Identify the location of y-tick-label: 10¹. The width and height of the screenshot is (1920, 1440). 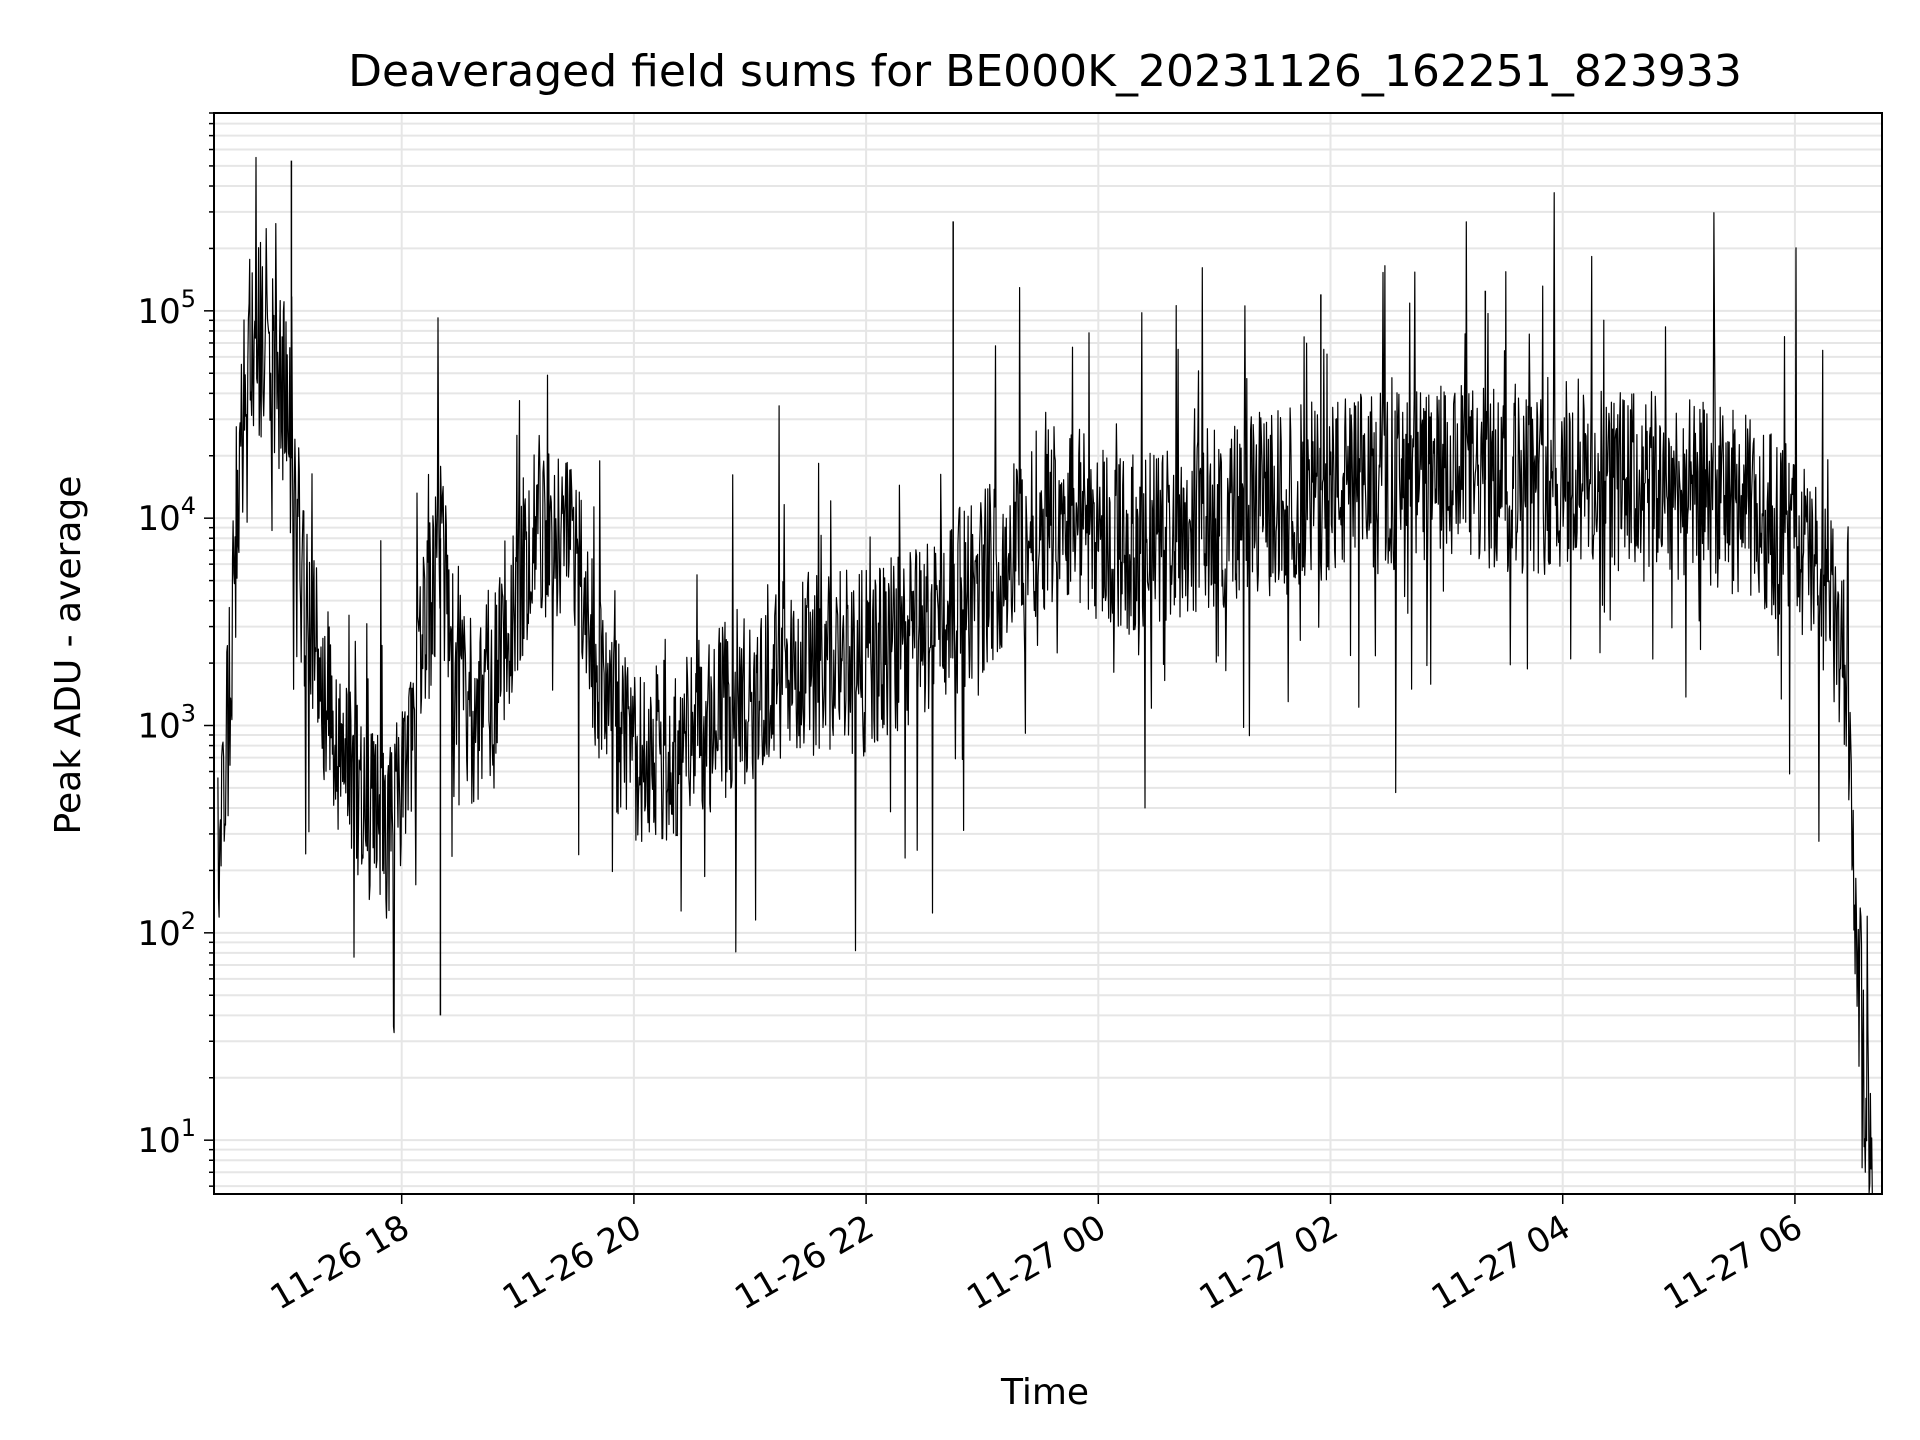
(166, 1137).